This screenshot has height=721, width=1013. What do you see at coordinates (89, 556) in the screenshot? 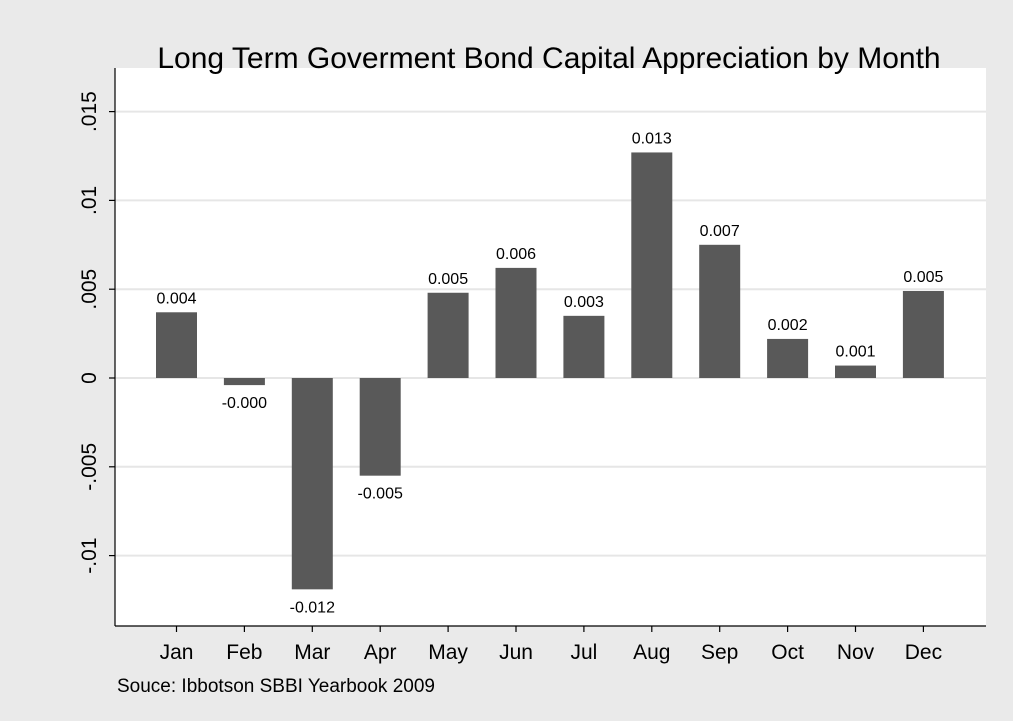
I see `y-tick-label: -.01` at bounding box center [89, 556].